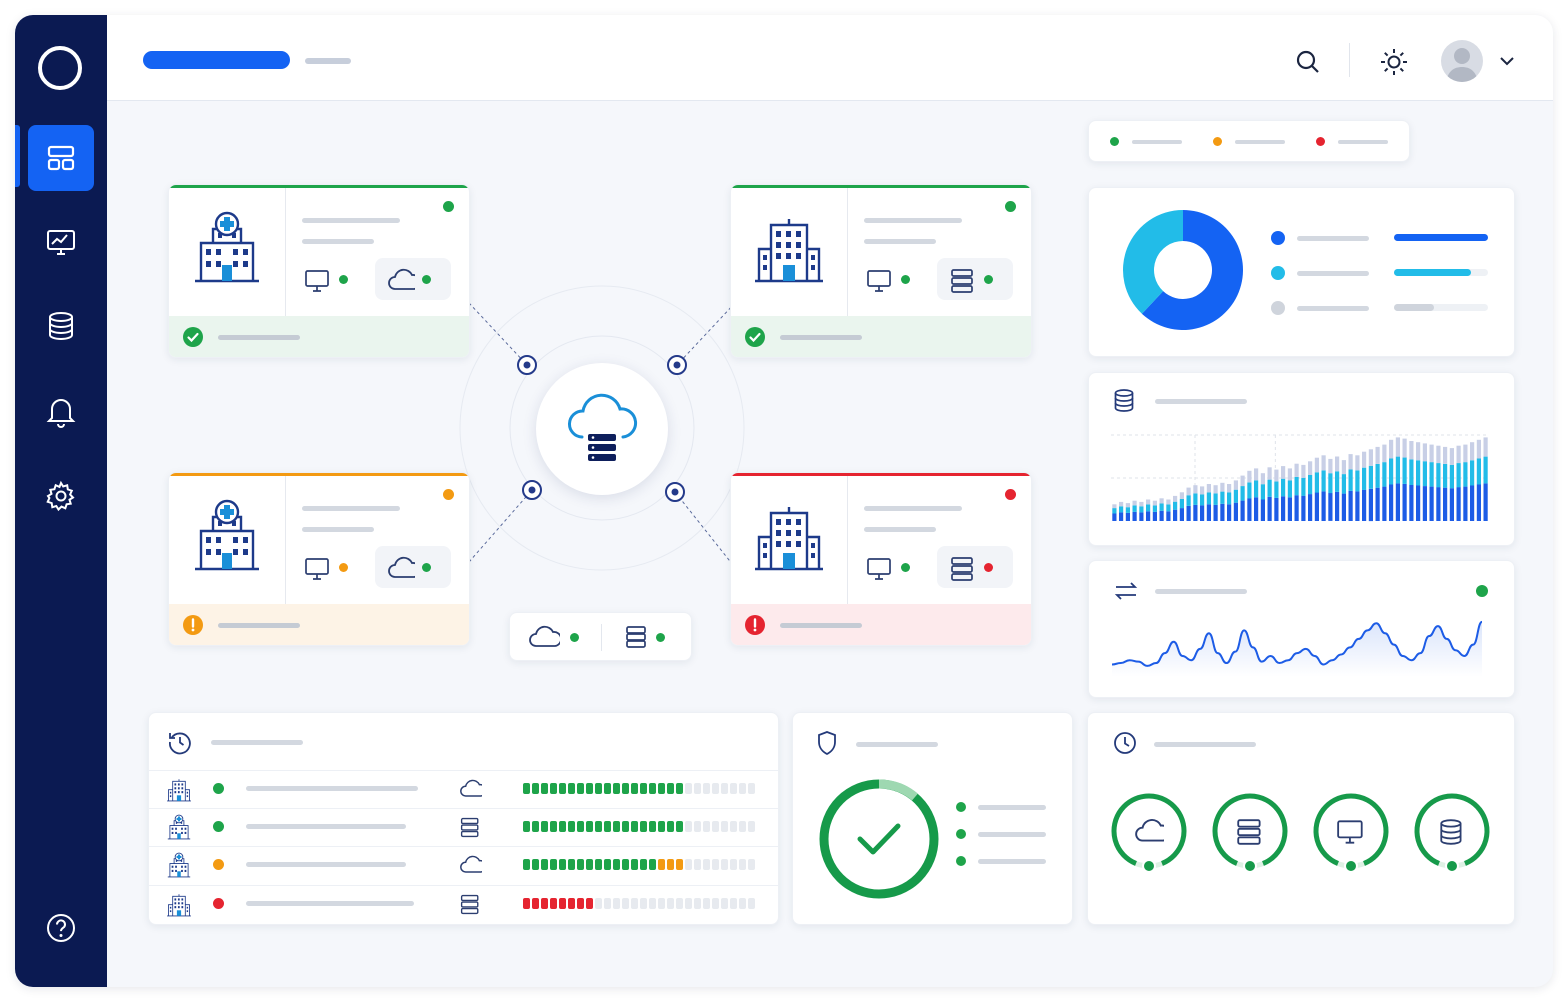  What do you see at coordinates (1278, 238) in the screenshot?
I see `legend-dot` at bounding box center [1278, 238].